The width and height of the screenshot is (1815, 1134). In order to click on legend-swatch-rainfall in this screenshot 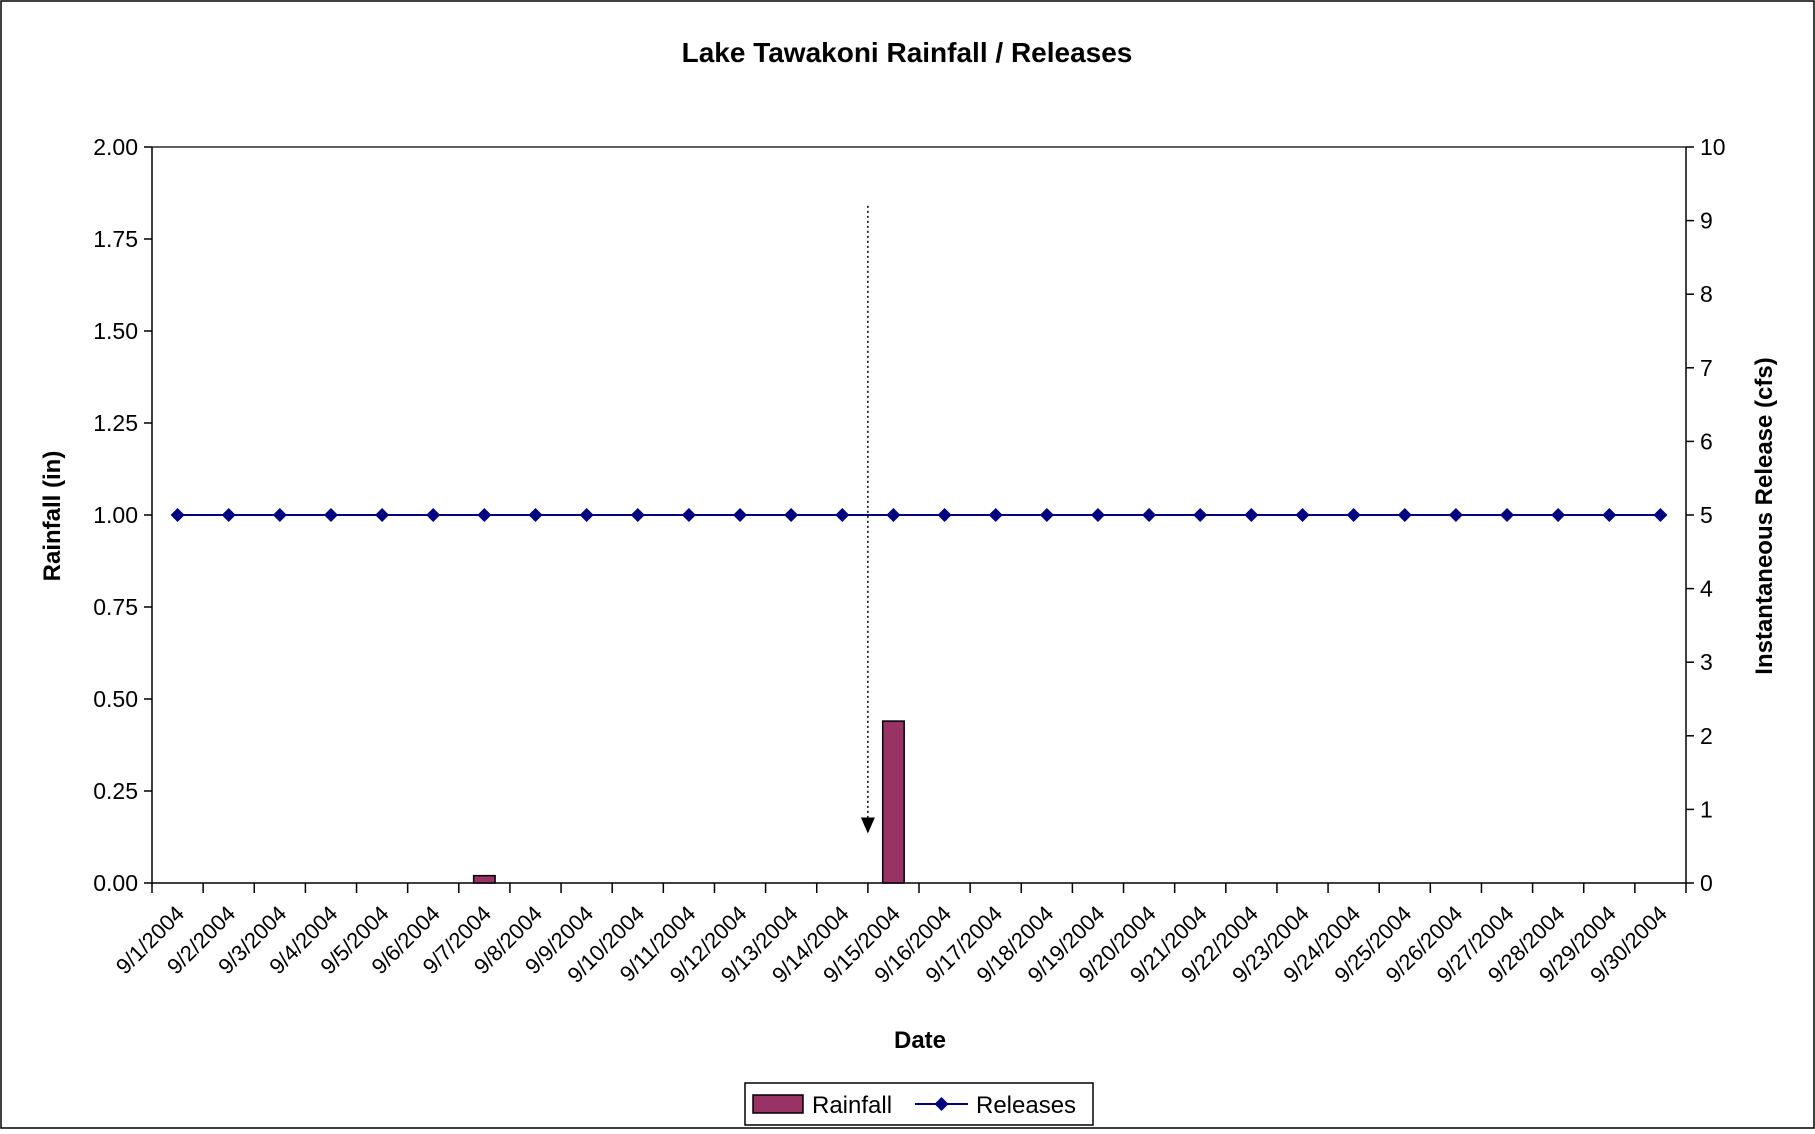, I will do `click(778, 1104)`.